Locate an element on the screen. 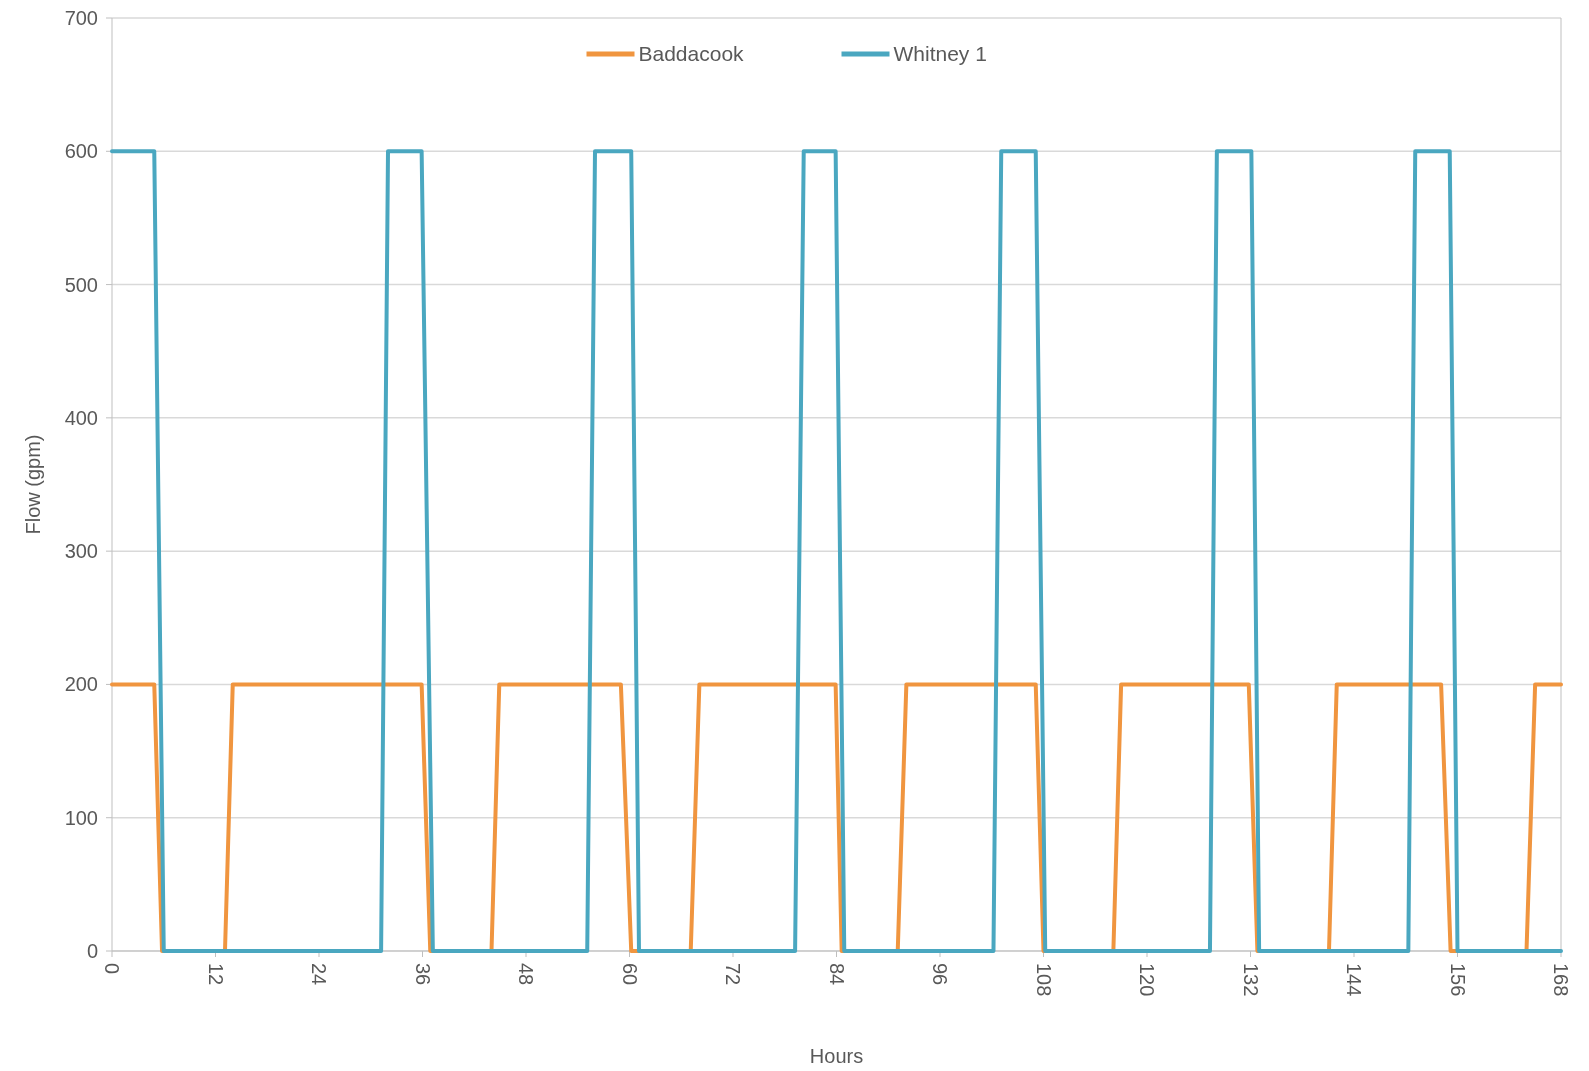 The image size is (1589, 1071). y-tick-label: 0 is located at coordinates (92, 951).